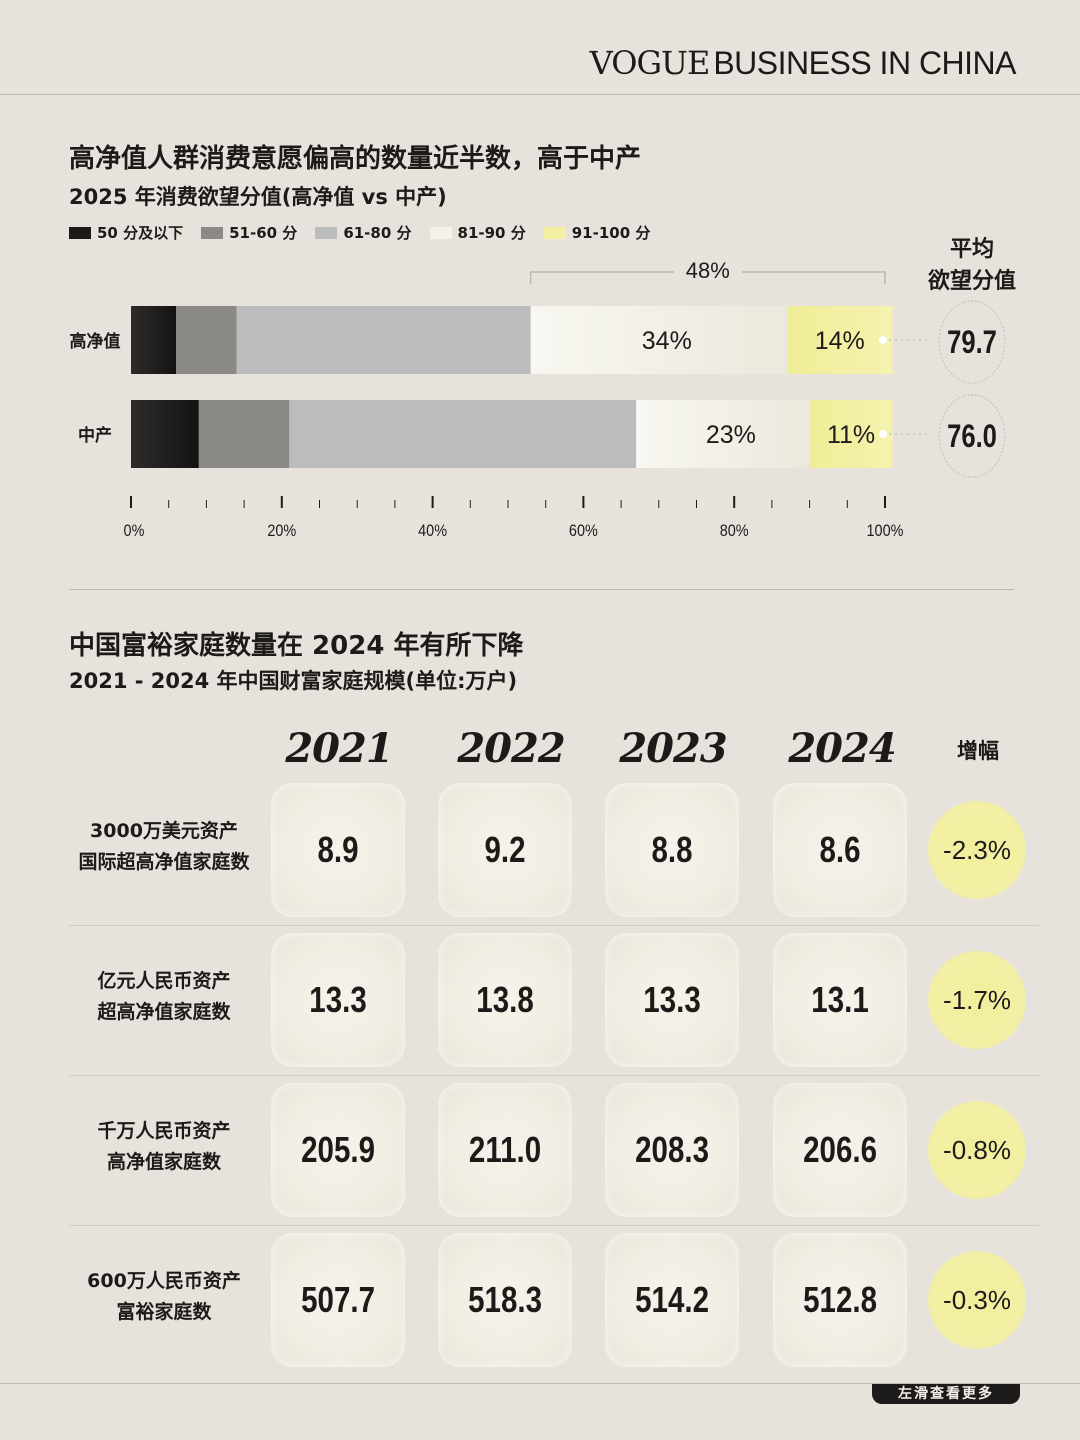  I want to click on row-label-line2: 国际超高净值家庭数, so click(164, 862).